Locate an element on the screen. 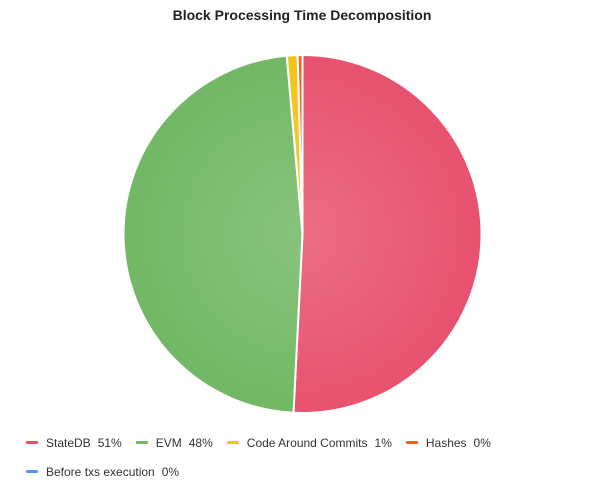 The width and height of the screenshot is (604, 482). legend-label: EVM is located at coordinates (168, 442).